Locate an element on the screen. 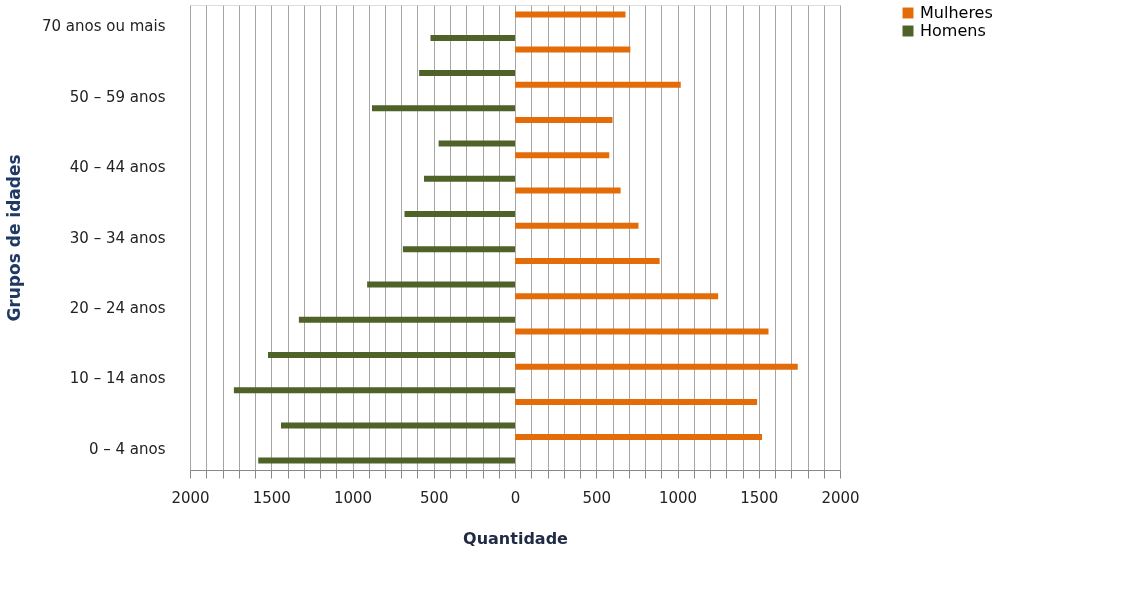  x-axis-title: Quantidade is located at coordinates (516, 538).